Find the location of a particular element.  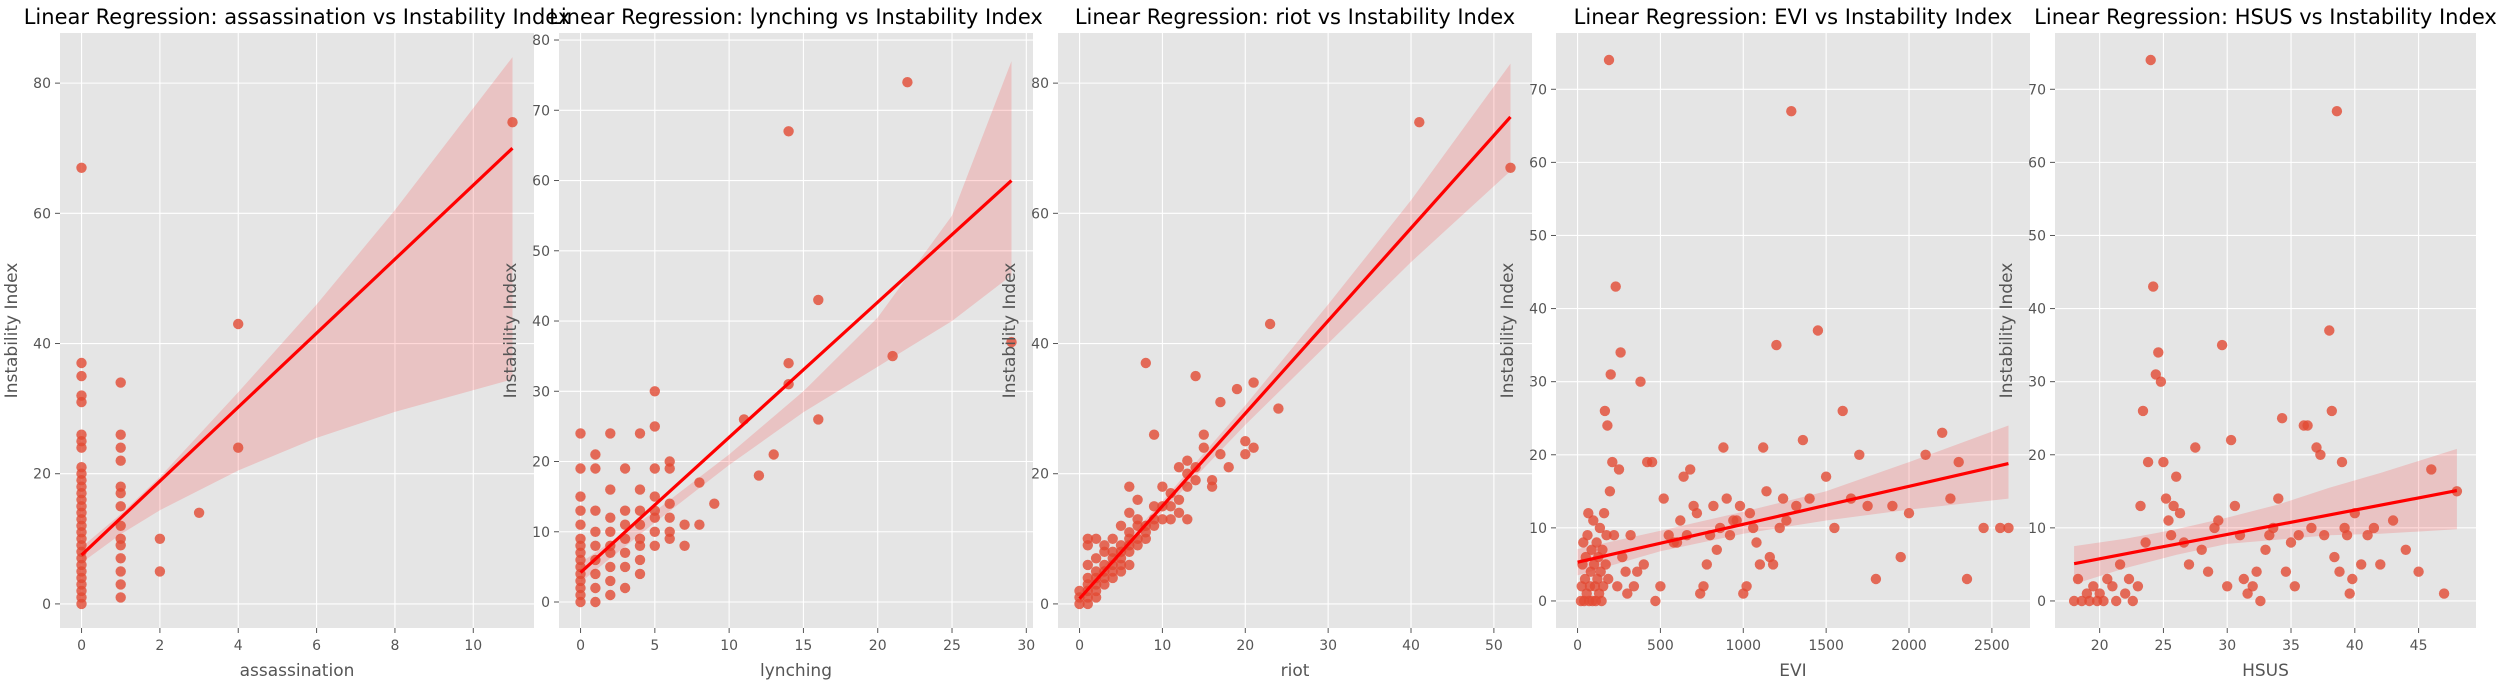

y-tick-label: 80 is located at coordinates (42, 84).